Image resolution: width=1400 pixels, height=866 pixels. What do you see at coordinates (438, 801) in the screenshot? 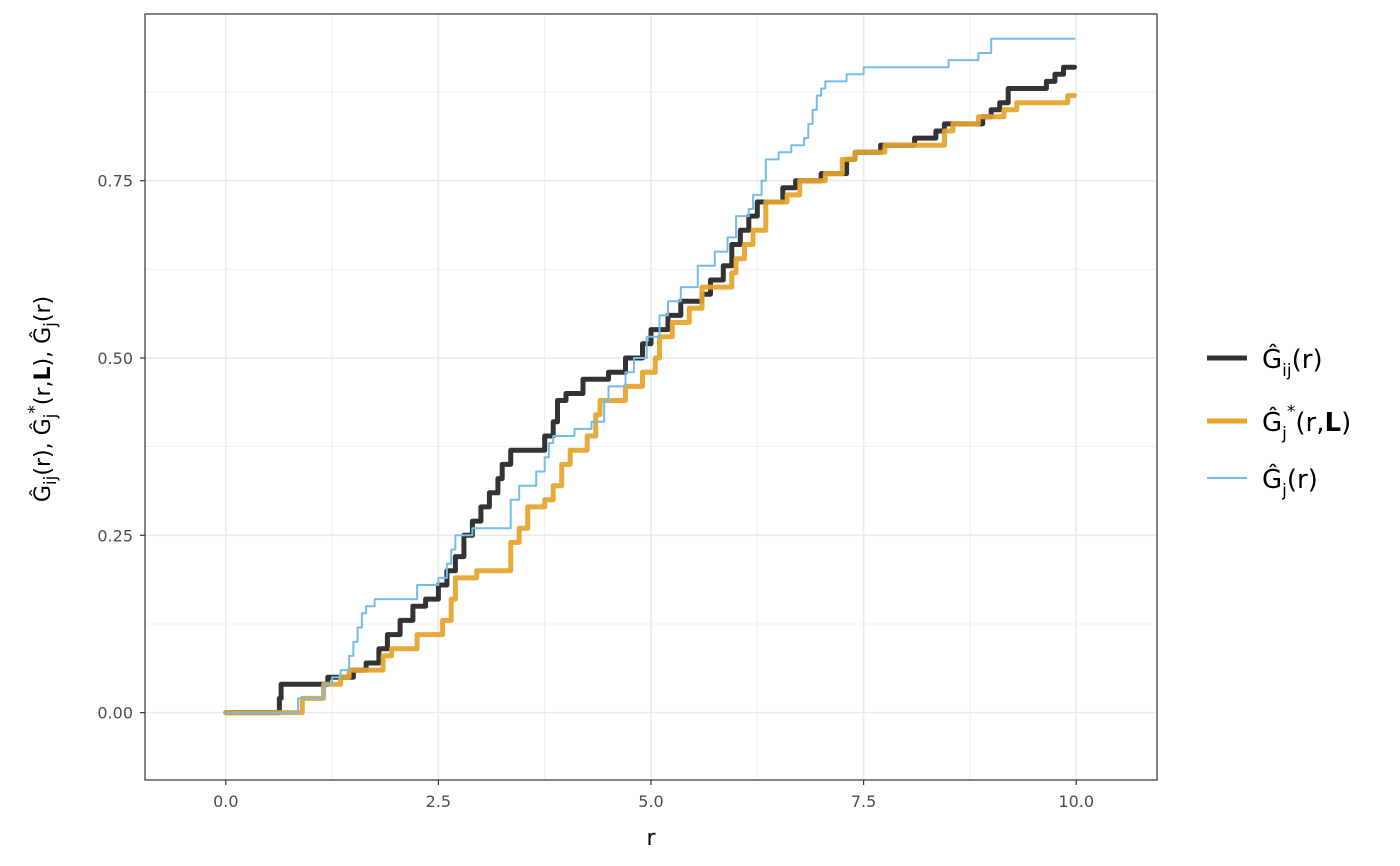
I see `x-tick-label: 2.5` at bounding box center [438, 801].